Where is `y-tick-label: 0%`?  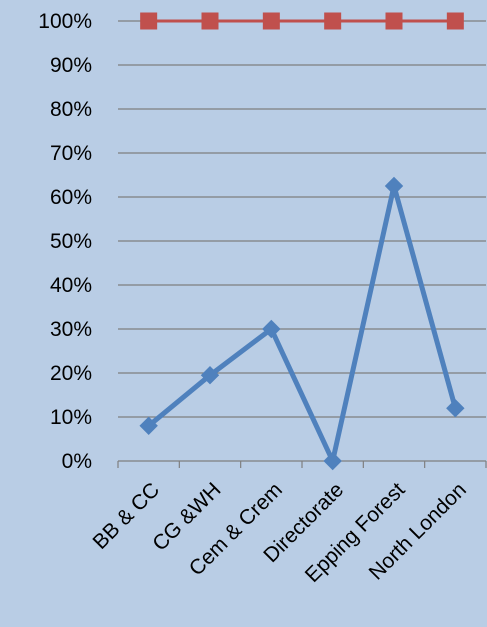 y-tick-label: 0% is located at coordinates (77, 461).